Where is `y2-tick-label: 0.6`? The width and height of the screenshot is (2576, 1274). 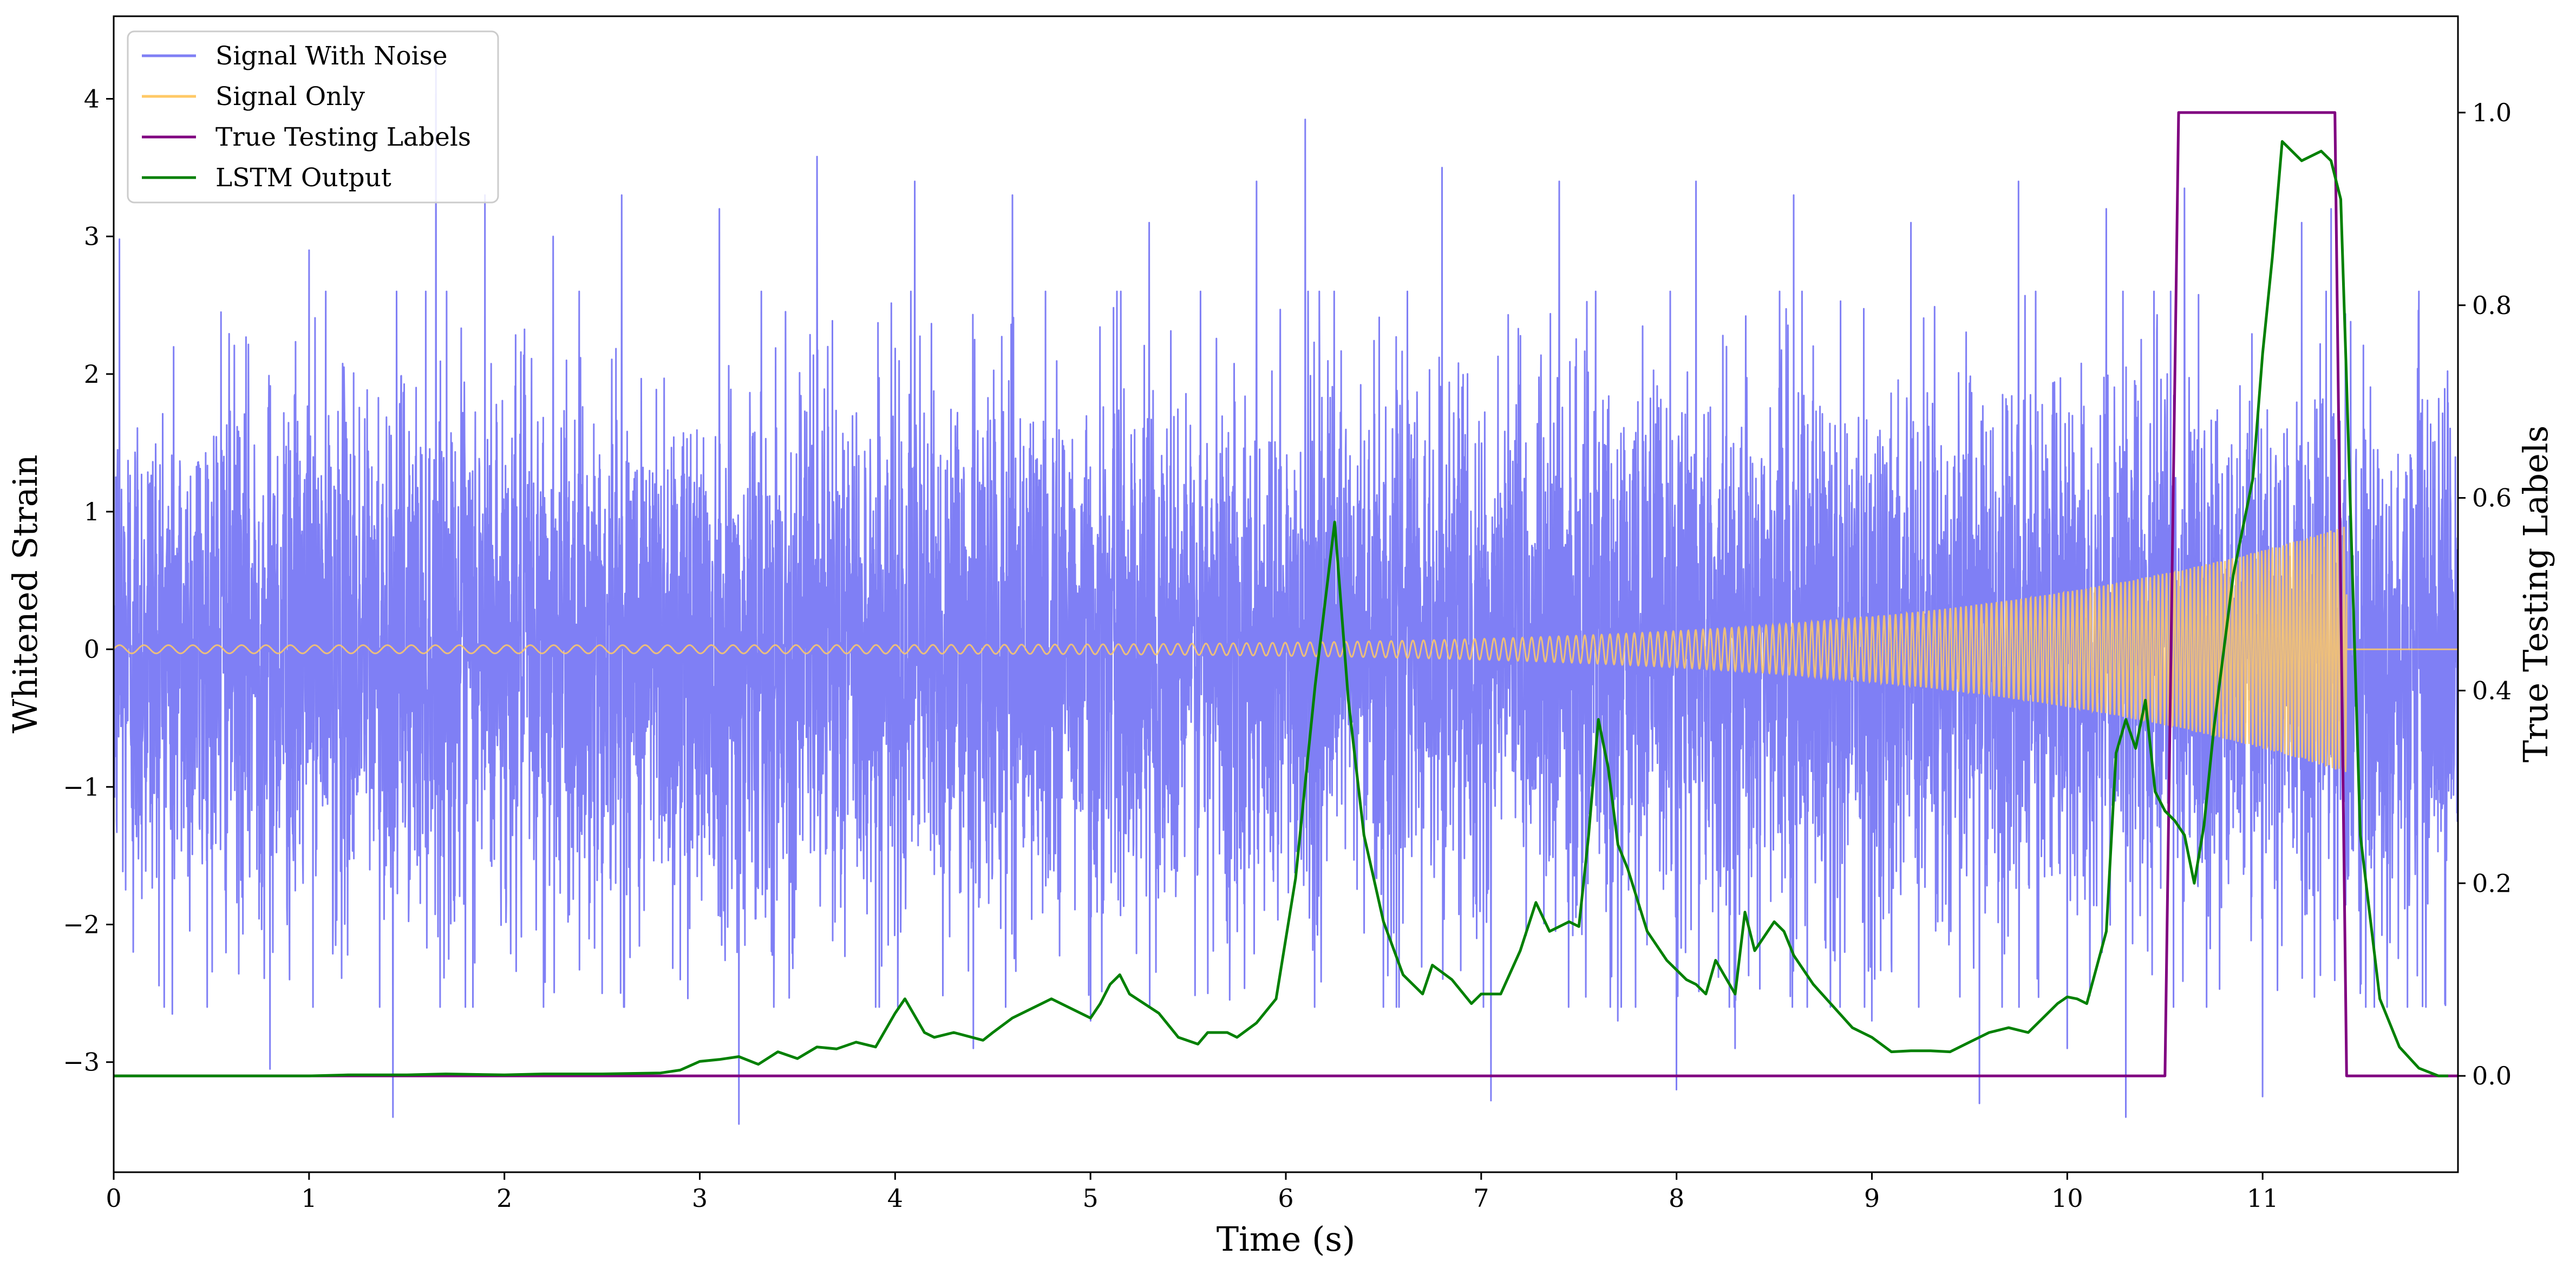
y2-tick-label: 0.6 is located at coordinates (2492, 498).